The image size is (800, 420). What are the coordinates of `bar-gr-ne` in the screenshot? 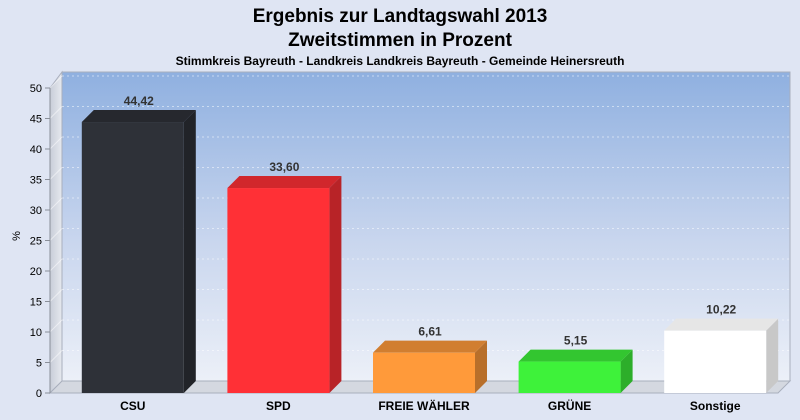 It's located at (575, 371).